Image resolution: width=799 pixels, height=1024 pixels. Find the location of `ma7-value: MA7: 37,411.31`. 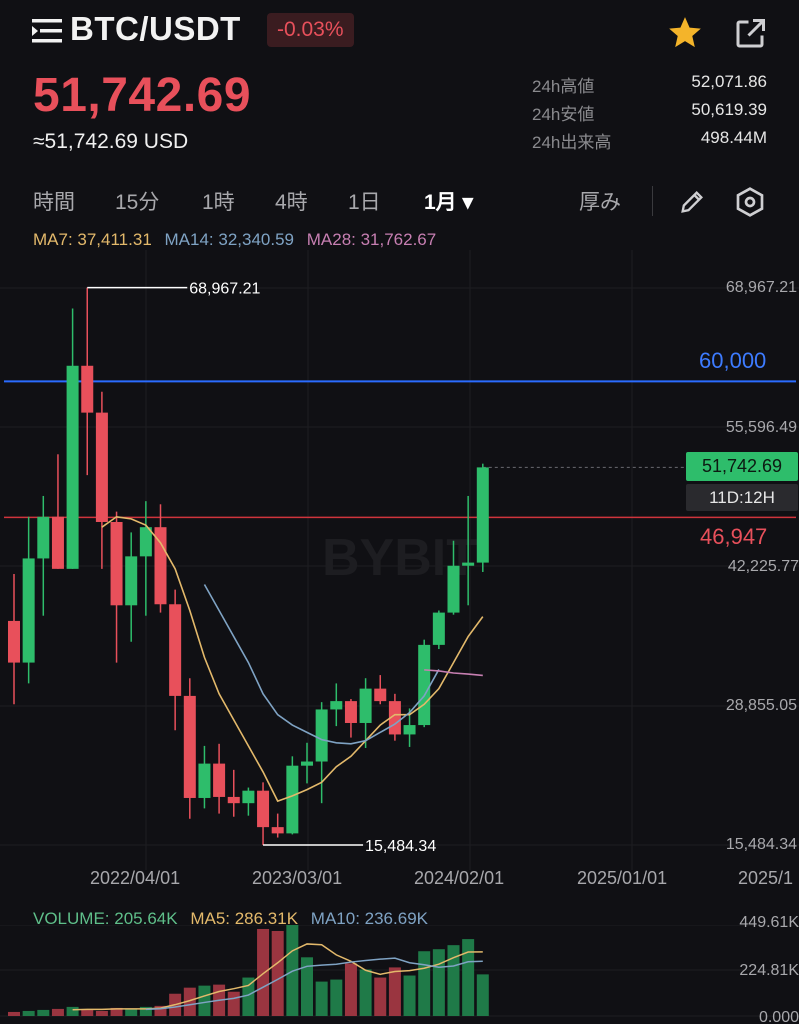

ma7-value: MA7: 37,411.31 is located at coordinates (92, 239).